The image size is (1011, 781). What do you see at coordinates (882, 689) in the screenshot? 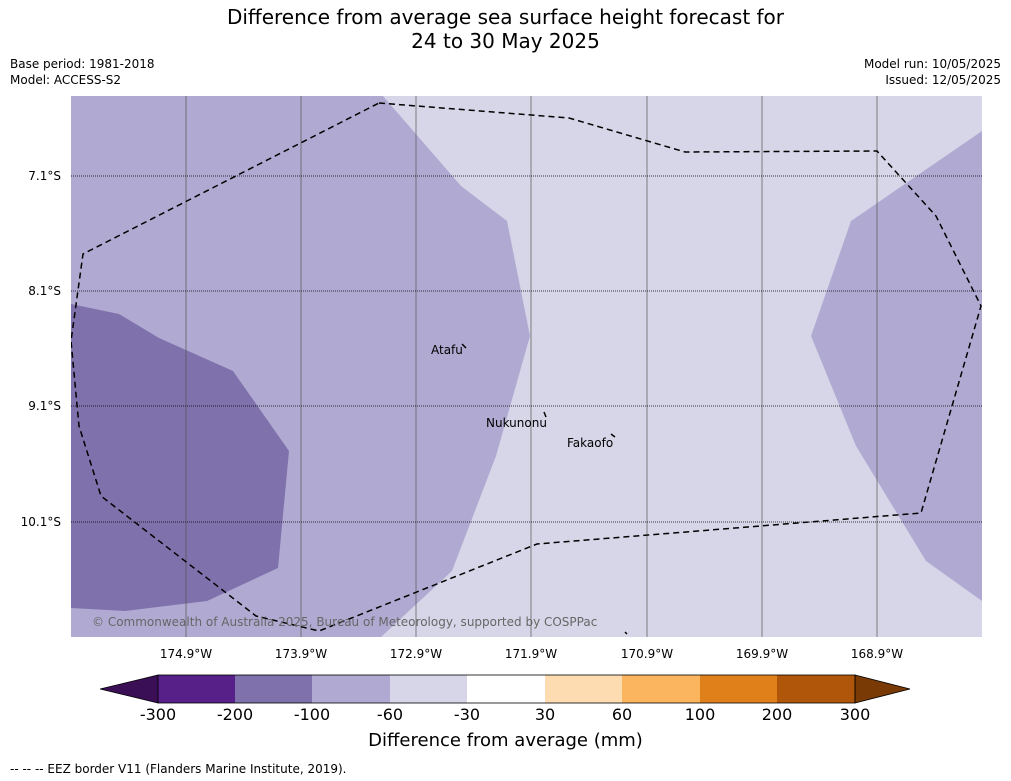
I see `colorbar-extend-high` at bounding box center [882, 689].